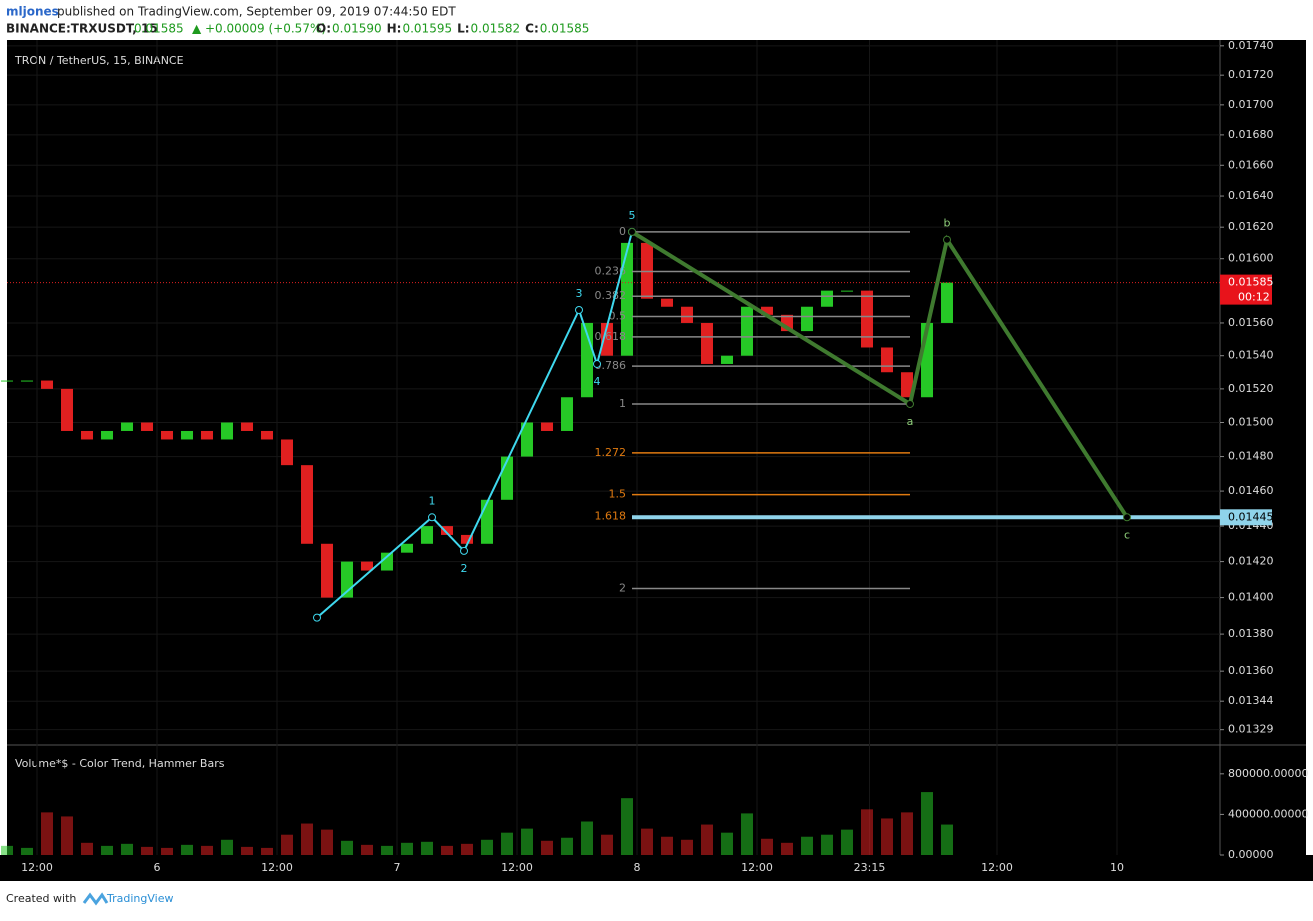 The width and height of the screenshot is (1313, 921). Describe the element at coordinates (597, 381) in the screenshot. I see `wave-label: 4` at that location.